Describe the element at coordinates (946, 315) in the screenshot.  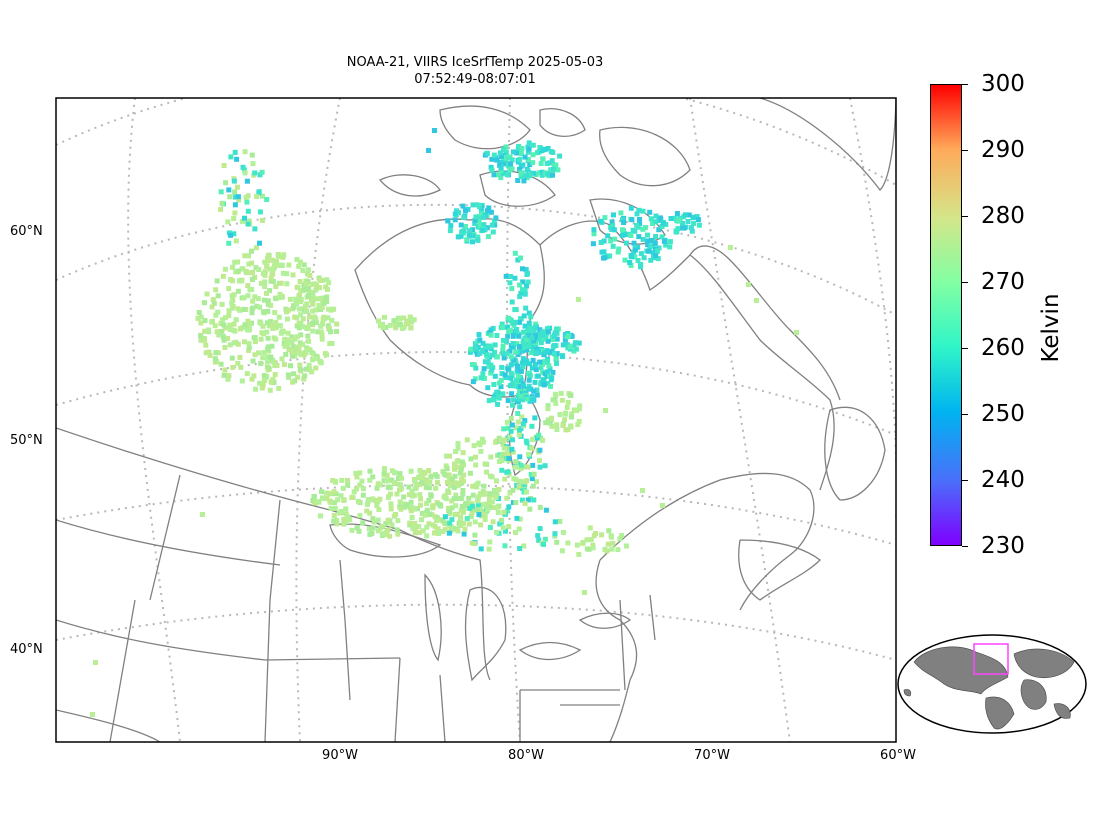
I see `colorbar` at that location.